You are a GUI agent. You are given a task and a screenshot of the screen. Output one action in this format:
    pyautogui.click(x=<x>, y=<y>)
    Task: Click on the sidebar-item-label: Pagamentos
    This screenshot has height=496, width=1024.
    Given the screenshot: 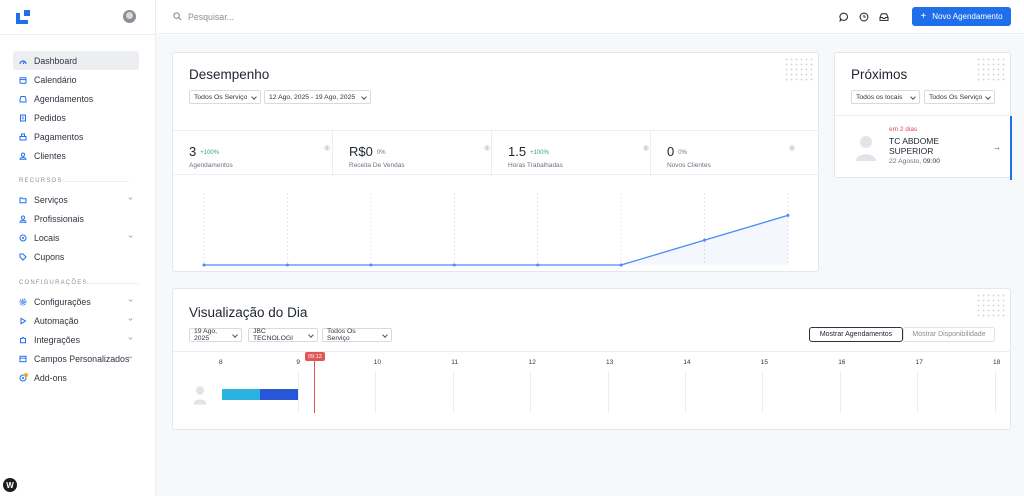 What is the action you would take?
    pyautogui.click(x=59, y=136)
    